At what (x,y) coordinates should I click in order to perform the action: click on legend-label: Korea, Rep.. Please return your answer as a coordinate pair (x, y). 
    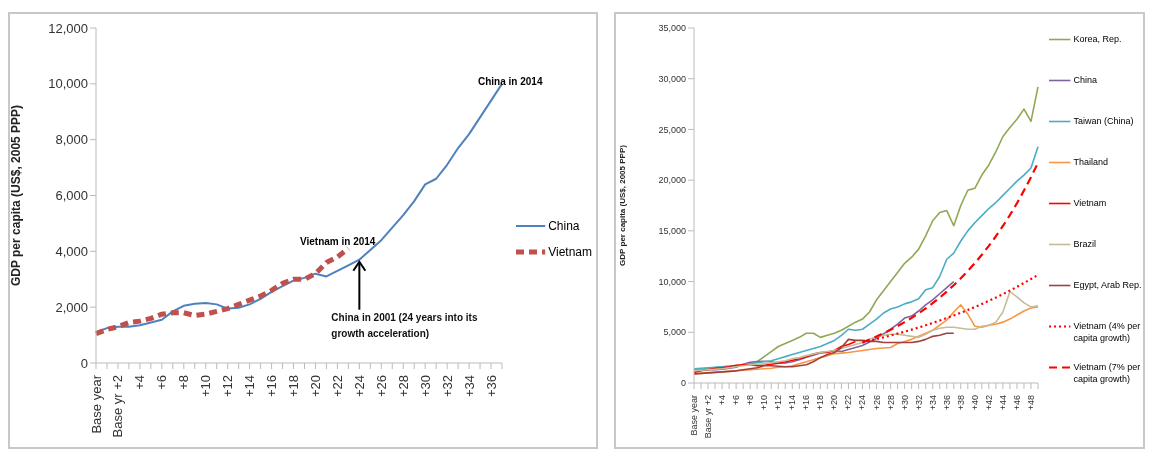
    Looking at the image, I should click on (1098, 40).